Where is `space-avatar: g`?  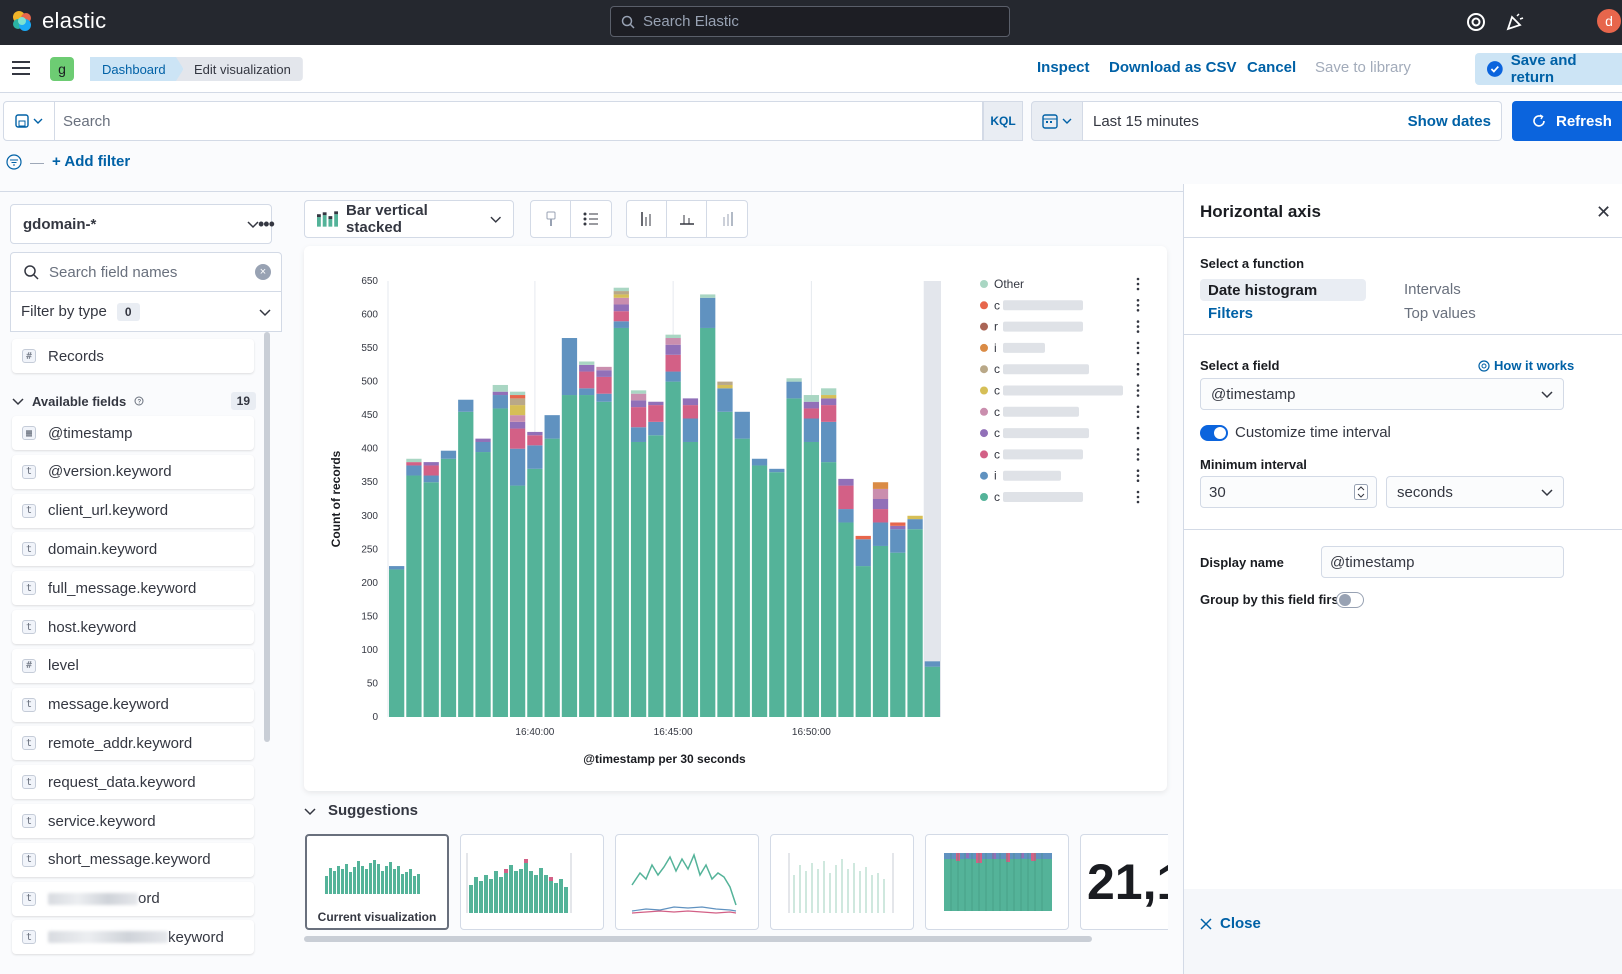 space-avatar: g is located at coordinates (62, 69).